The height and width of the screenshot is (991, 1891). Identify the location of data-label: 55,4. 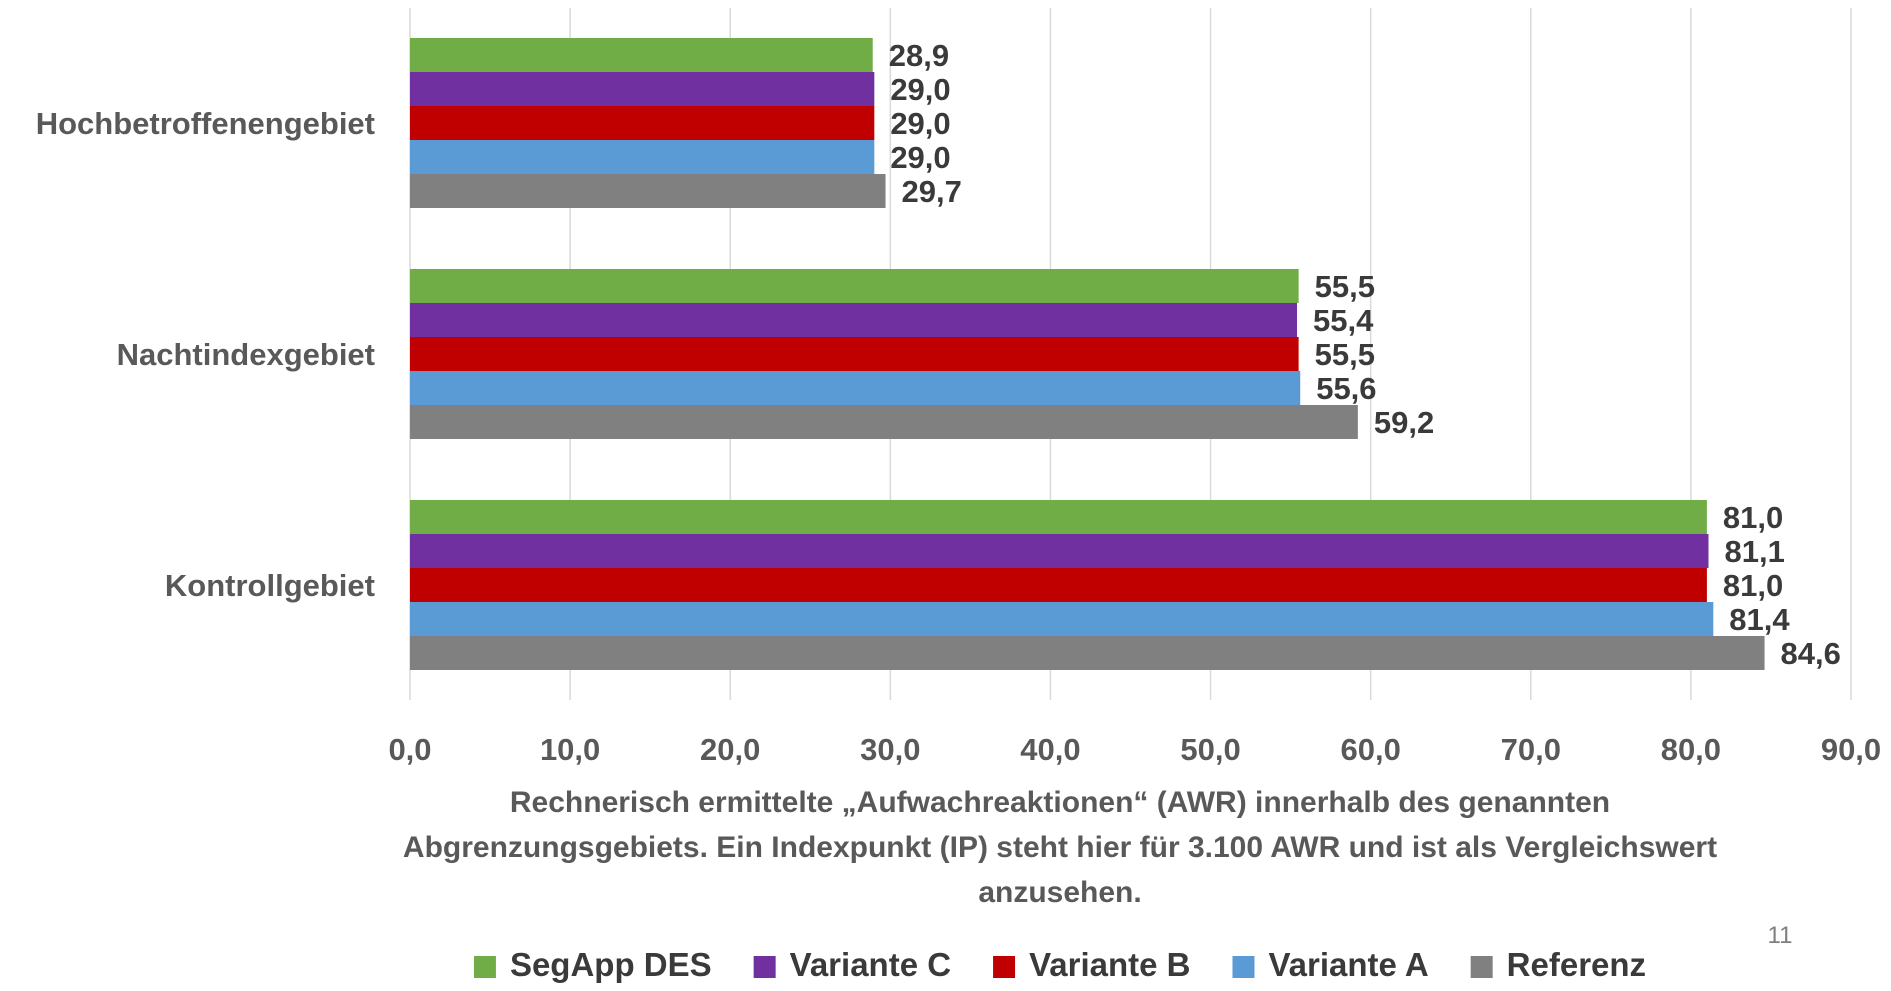
(1343, 320).